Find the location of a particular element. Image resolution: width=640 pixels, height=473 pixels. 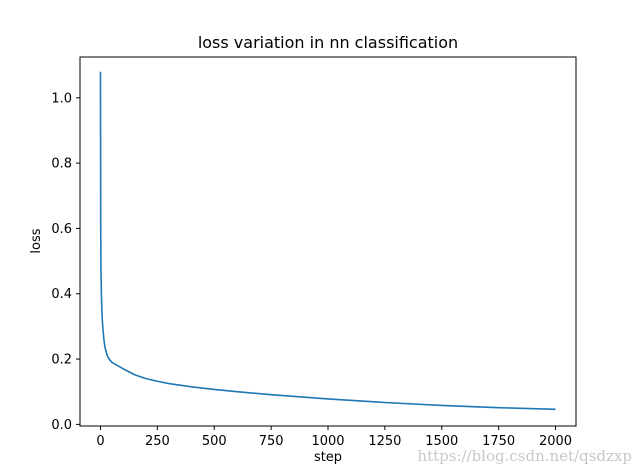

y-tick-label: 0.0 is located at coordinates (61, 425).